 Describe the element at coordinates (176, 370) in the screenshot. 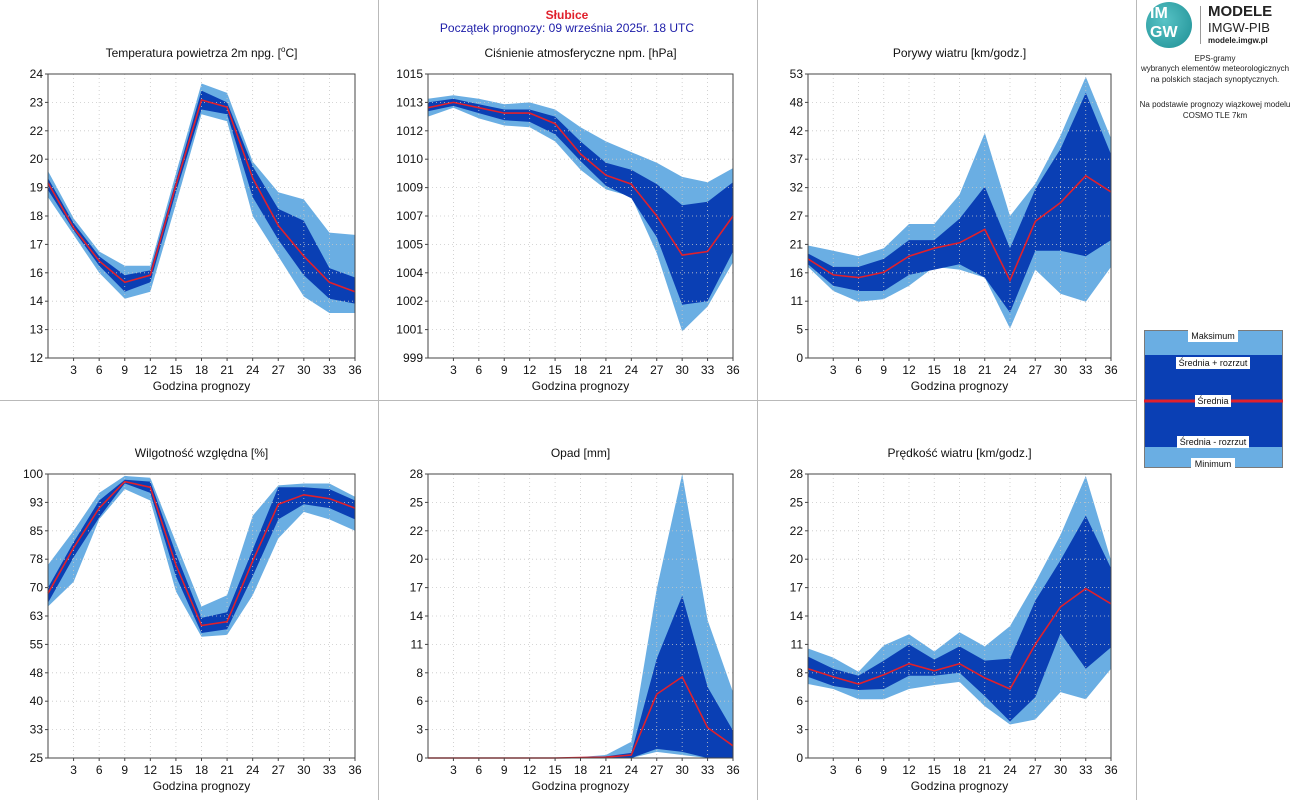

I see `temp-xtick-label: 15` at that location.